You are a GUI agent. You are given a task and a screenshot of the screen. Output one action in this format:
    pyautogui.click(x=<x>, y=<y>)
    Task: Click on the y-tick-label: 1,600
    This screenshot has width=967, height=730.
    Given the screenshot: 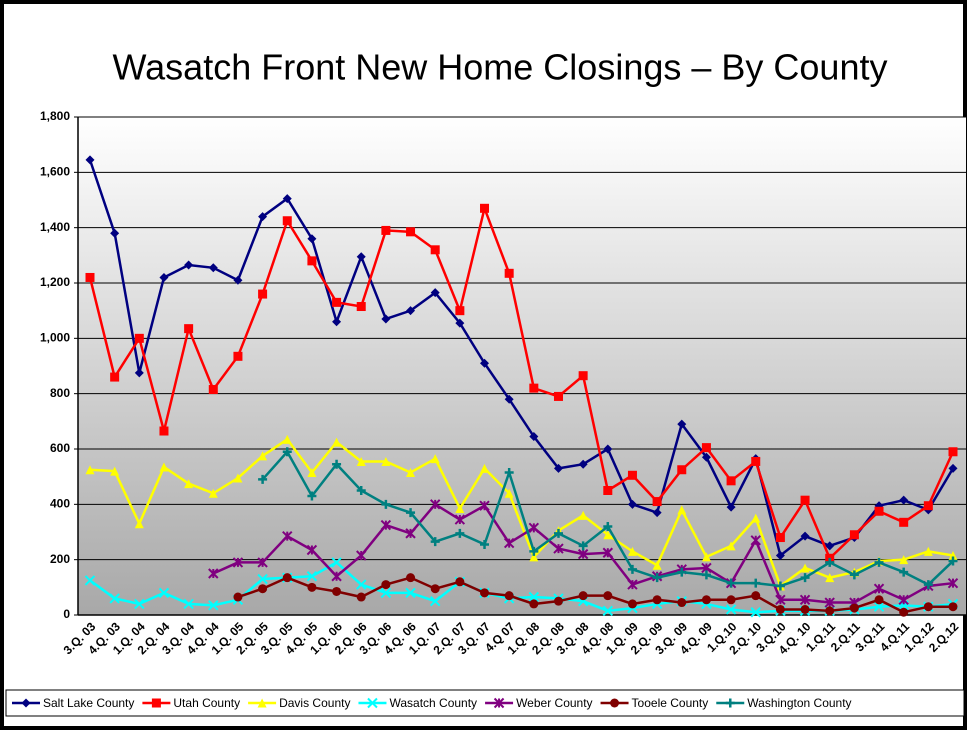 What is the action you would take?
    pyautogui.click(x=55, y=172)
    